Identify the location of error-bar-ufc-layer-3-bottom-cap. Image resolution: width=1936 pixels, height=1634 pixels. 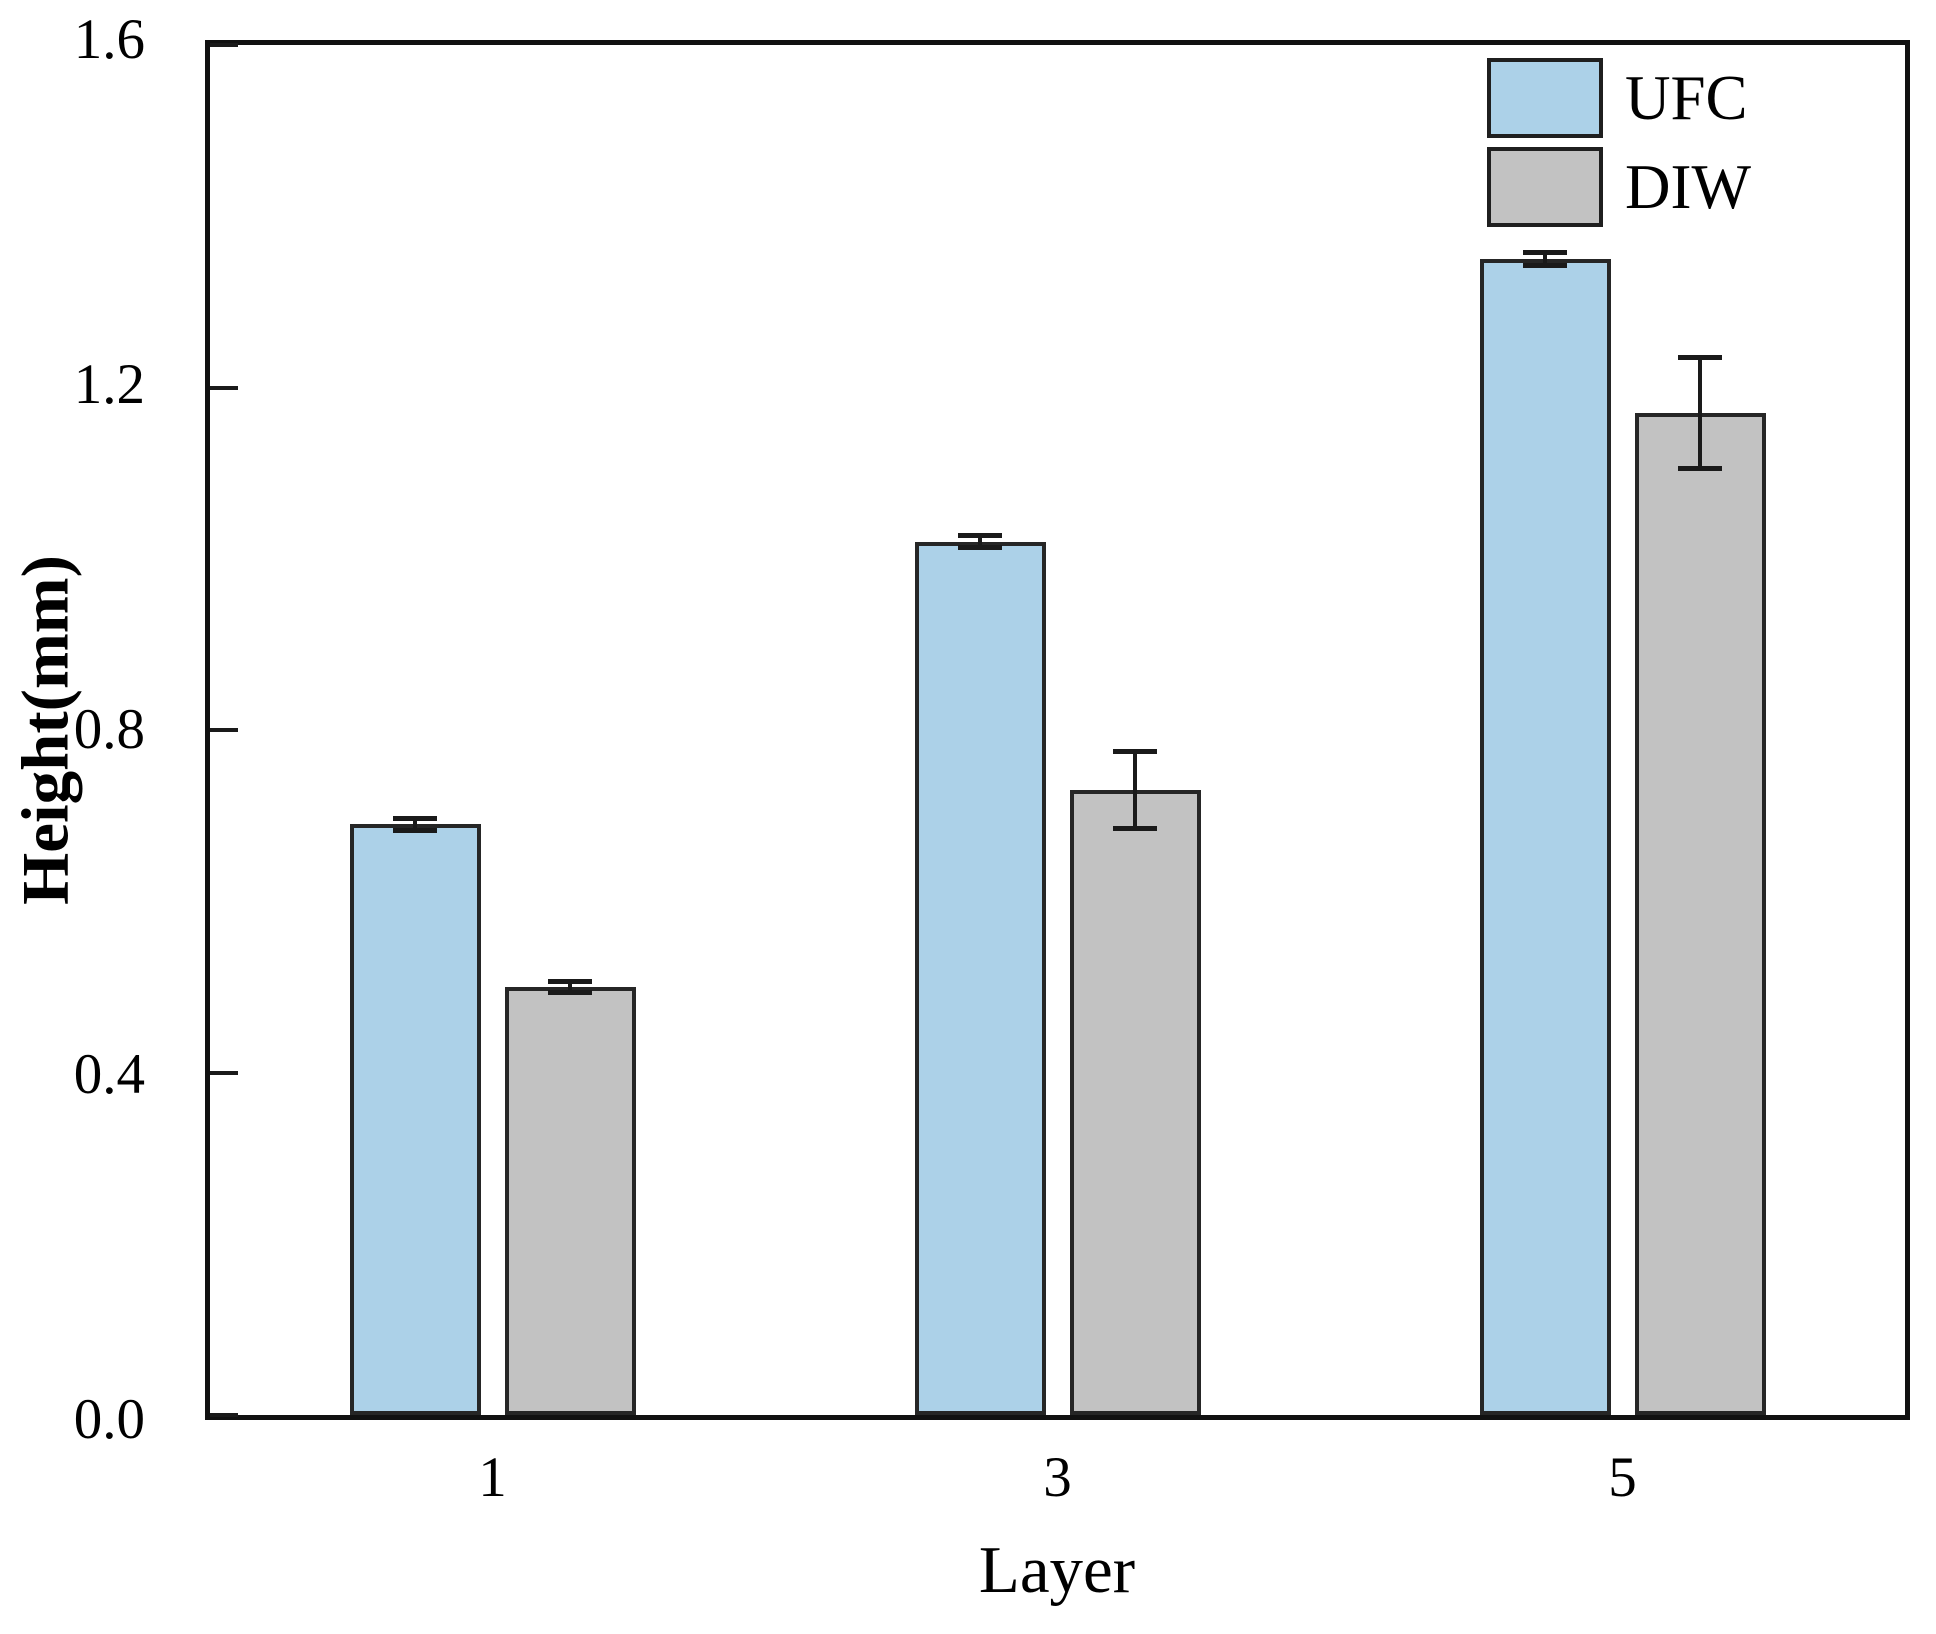
(980, 548).